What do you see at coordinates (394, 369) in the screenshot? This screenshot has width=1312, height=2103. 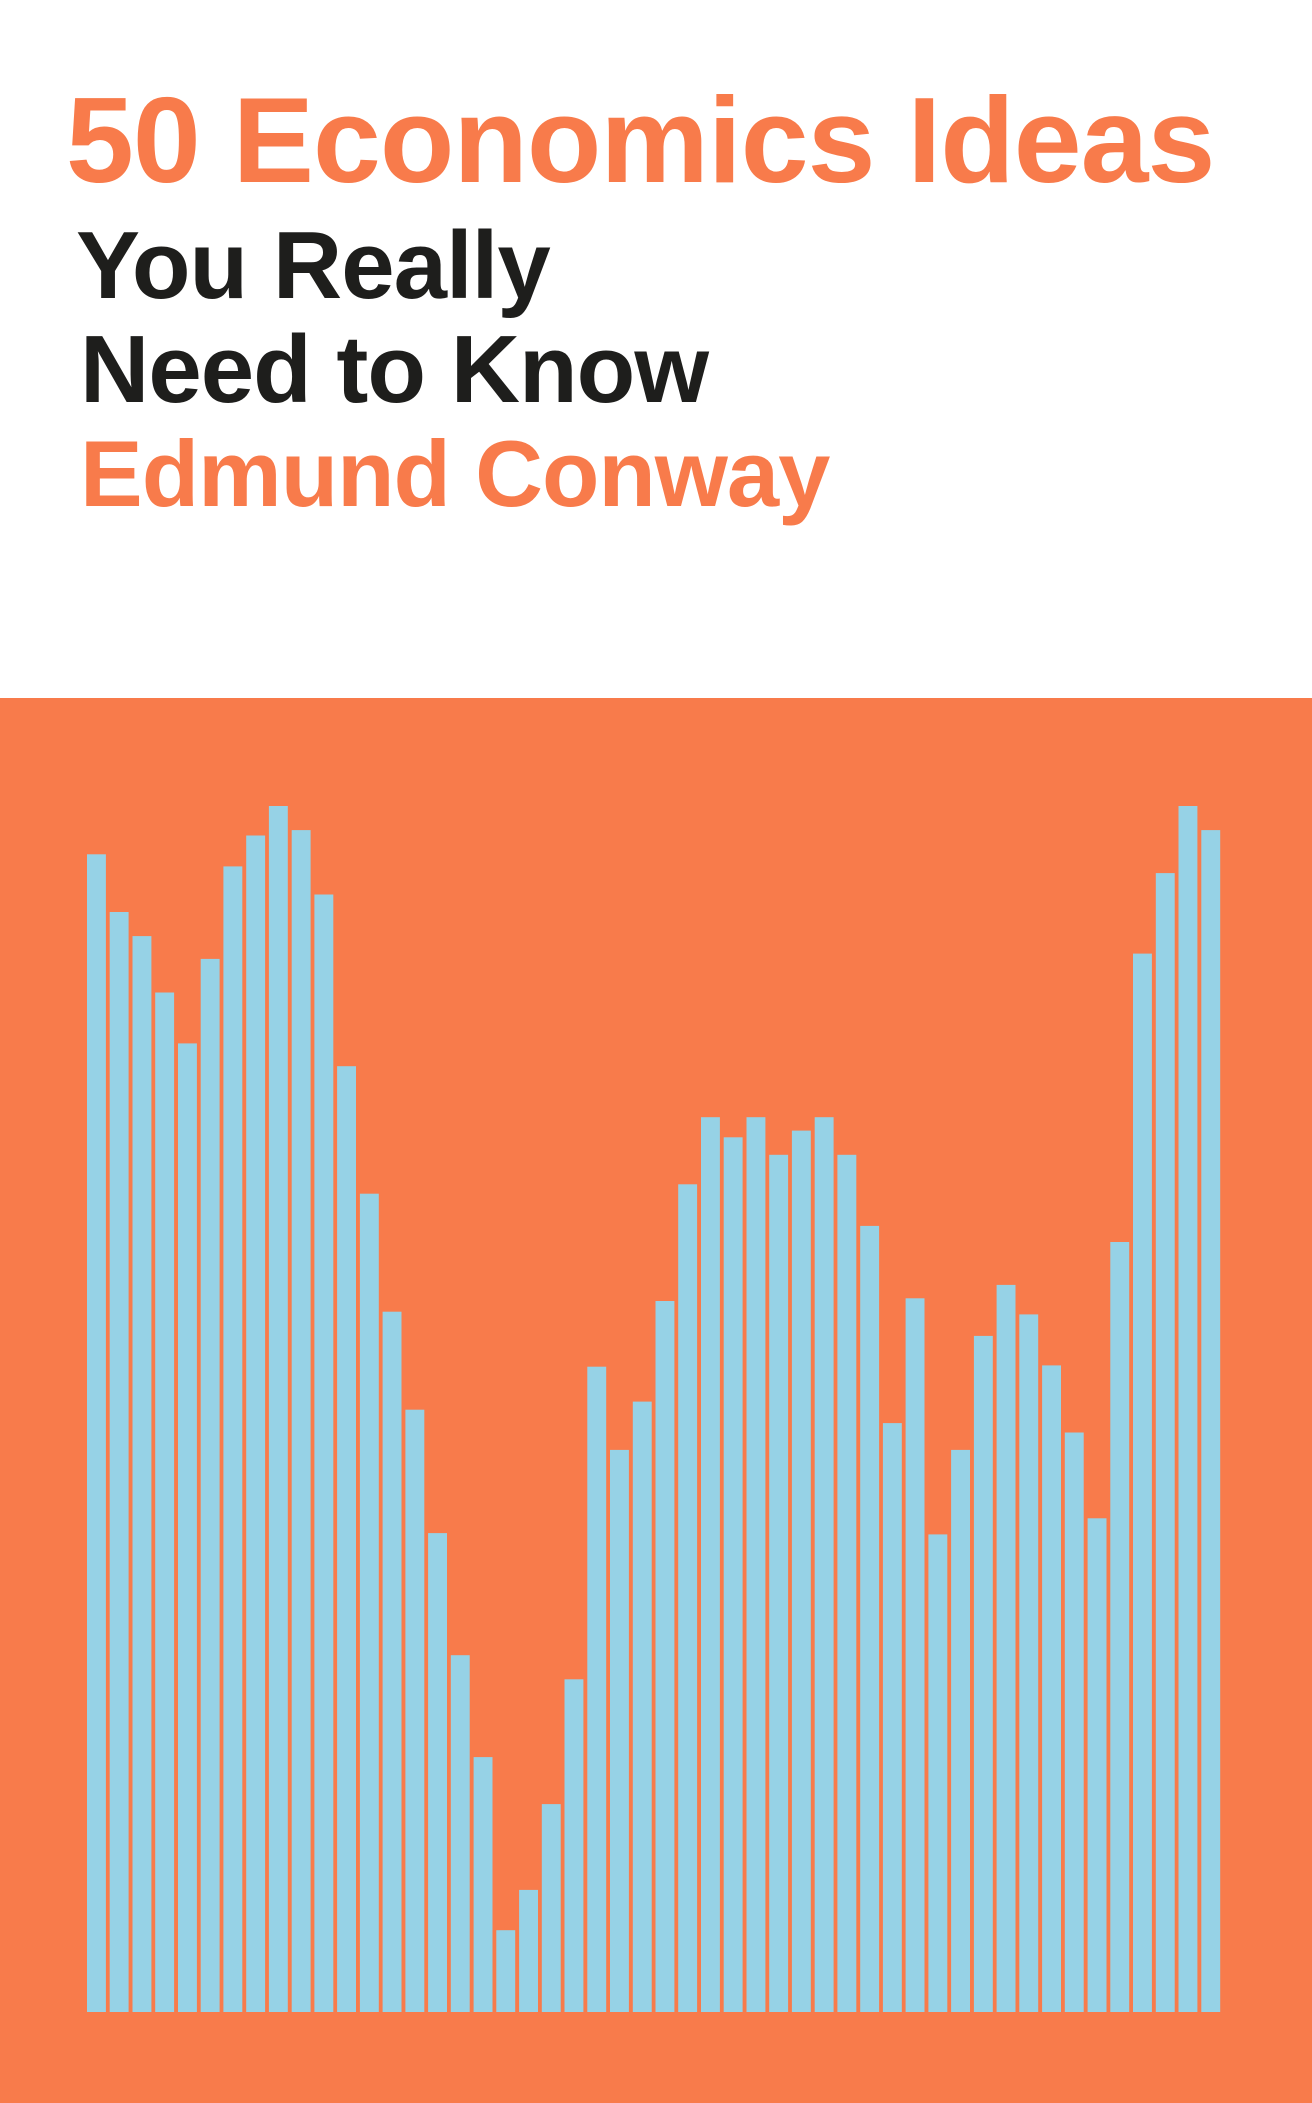 I see `subtitle-line-2: Need to Know` at bounding box center [394, 369].